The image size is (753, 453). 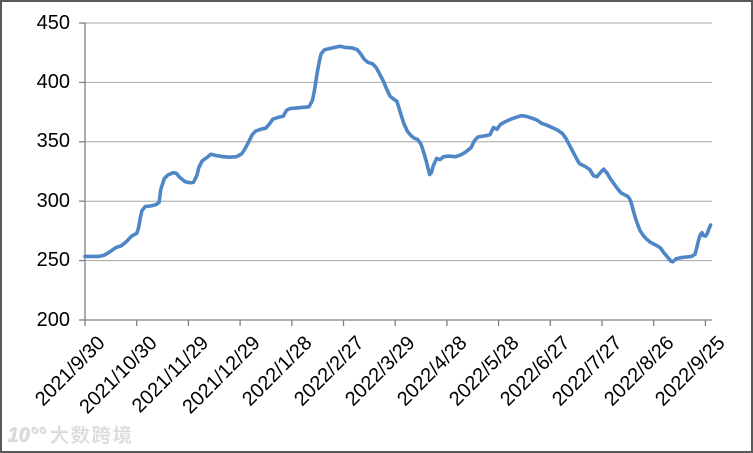 What do you see at coordinates (53, 260) in the screenshot?
I see `y-tick-label: 250` at bounding box center [53, 260].